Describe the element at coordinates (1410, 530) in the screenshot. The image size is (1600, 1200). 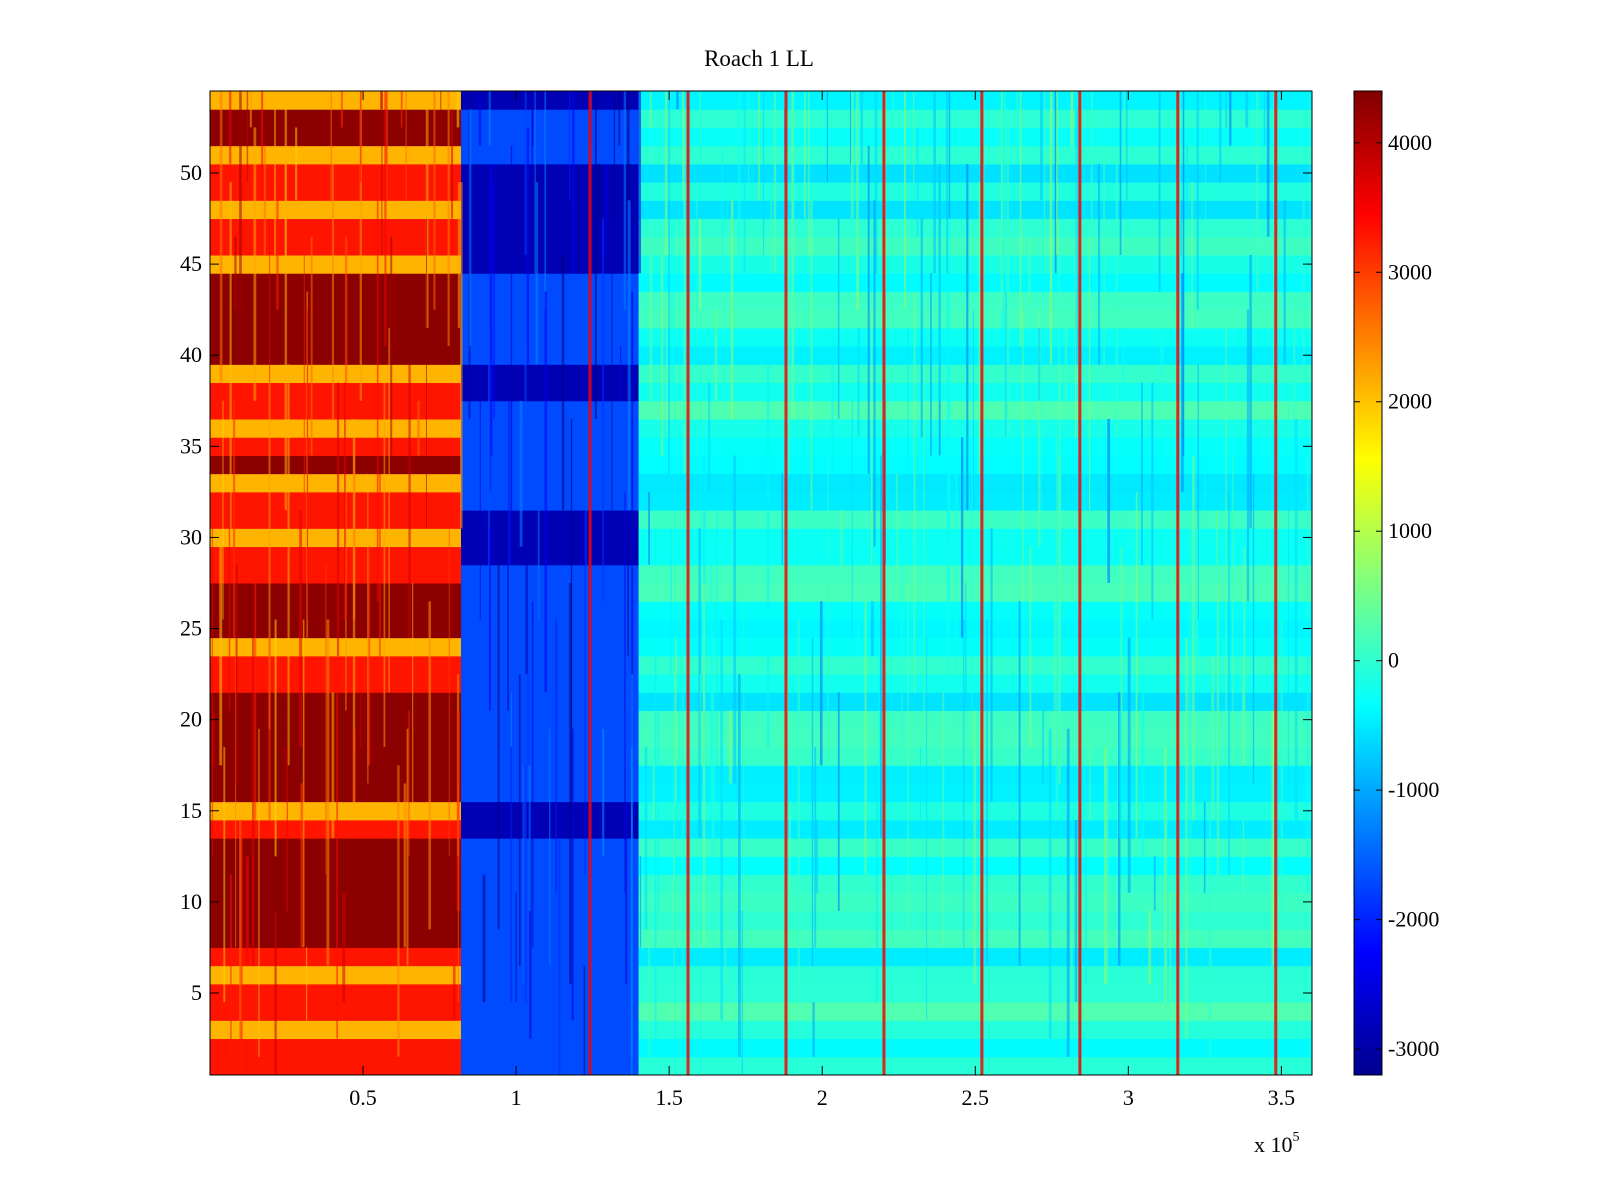
I see `colorbar-tick-label: 1000` at that location.